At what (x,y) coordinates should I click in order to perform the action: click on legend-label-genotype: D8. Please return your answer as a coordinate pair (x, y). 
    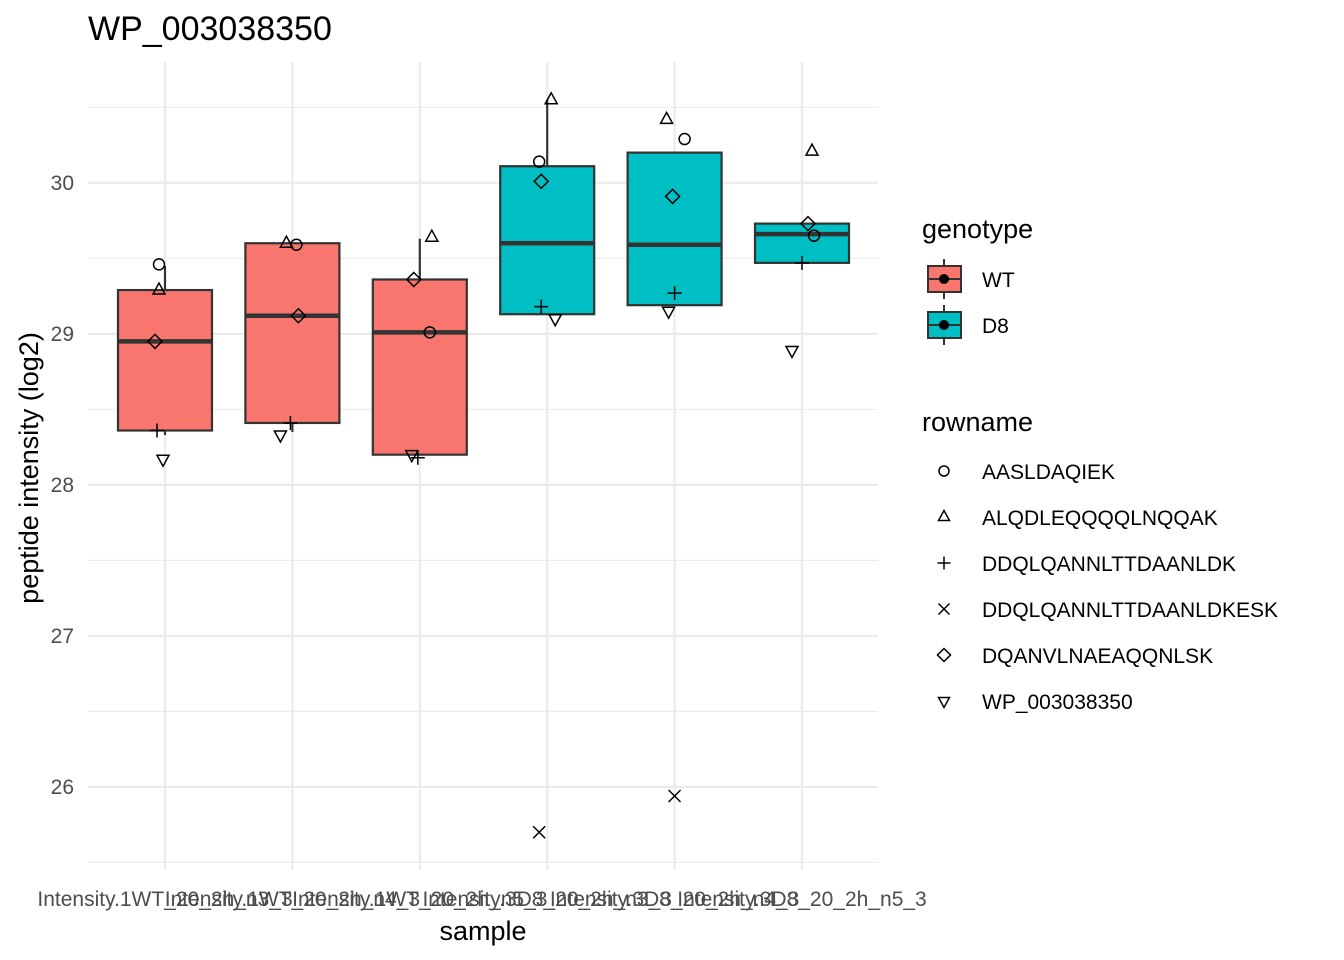
    Looking at the image, I should click on (995, 326).